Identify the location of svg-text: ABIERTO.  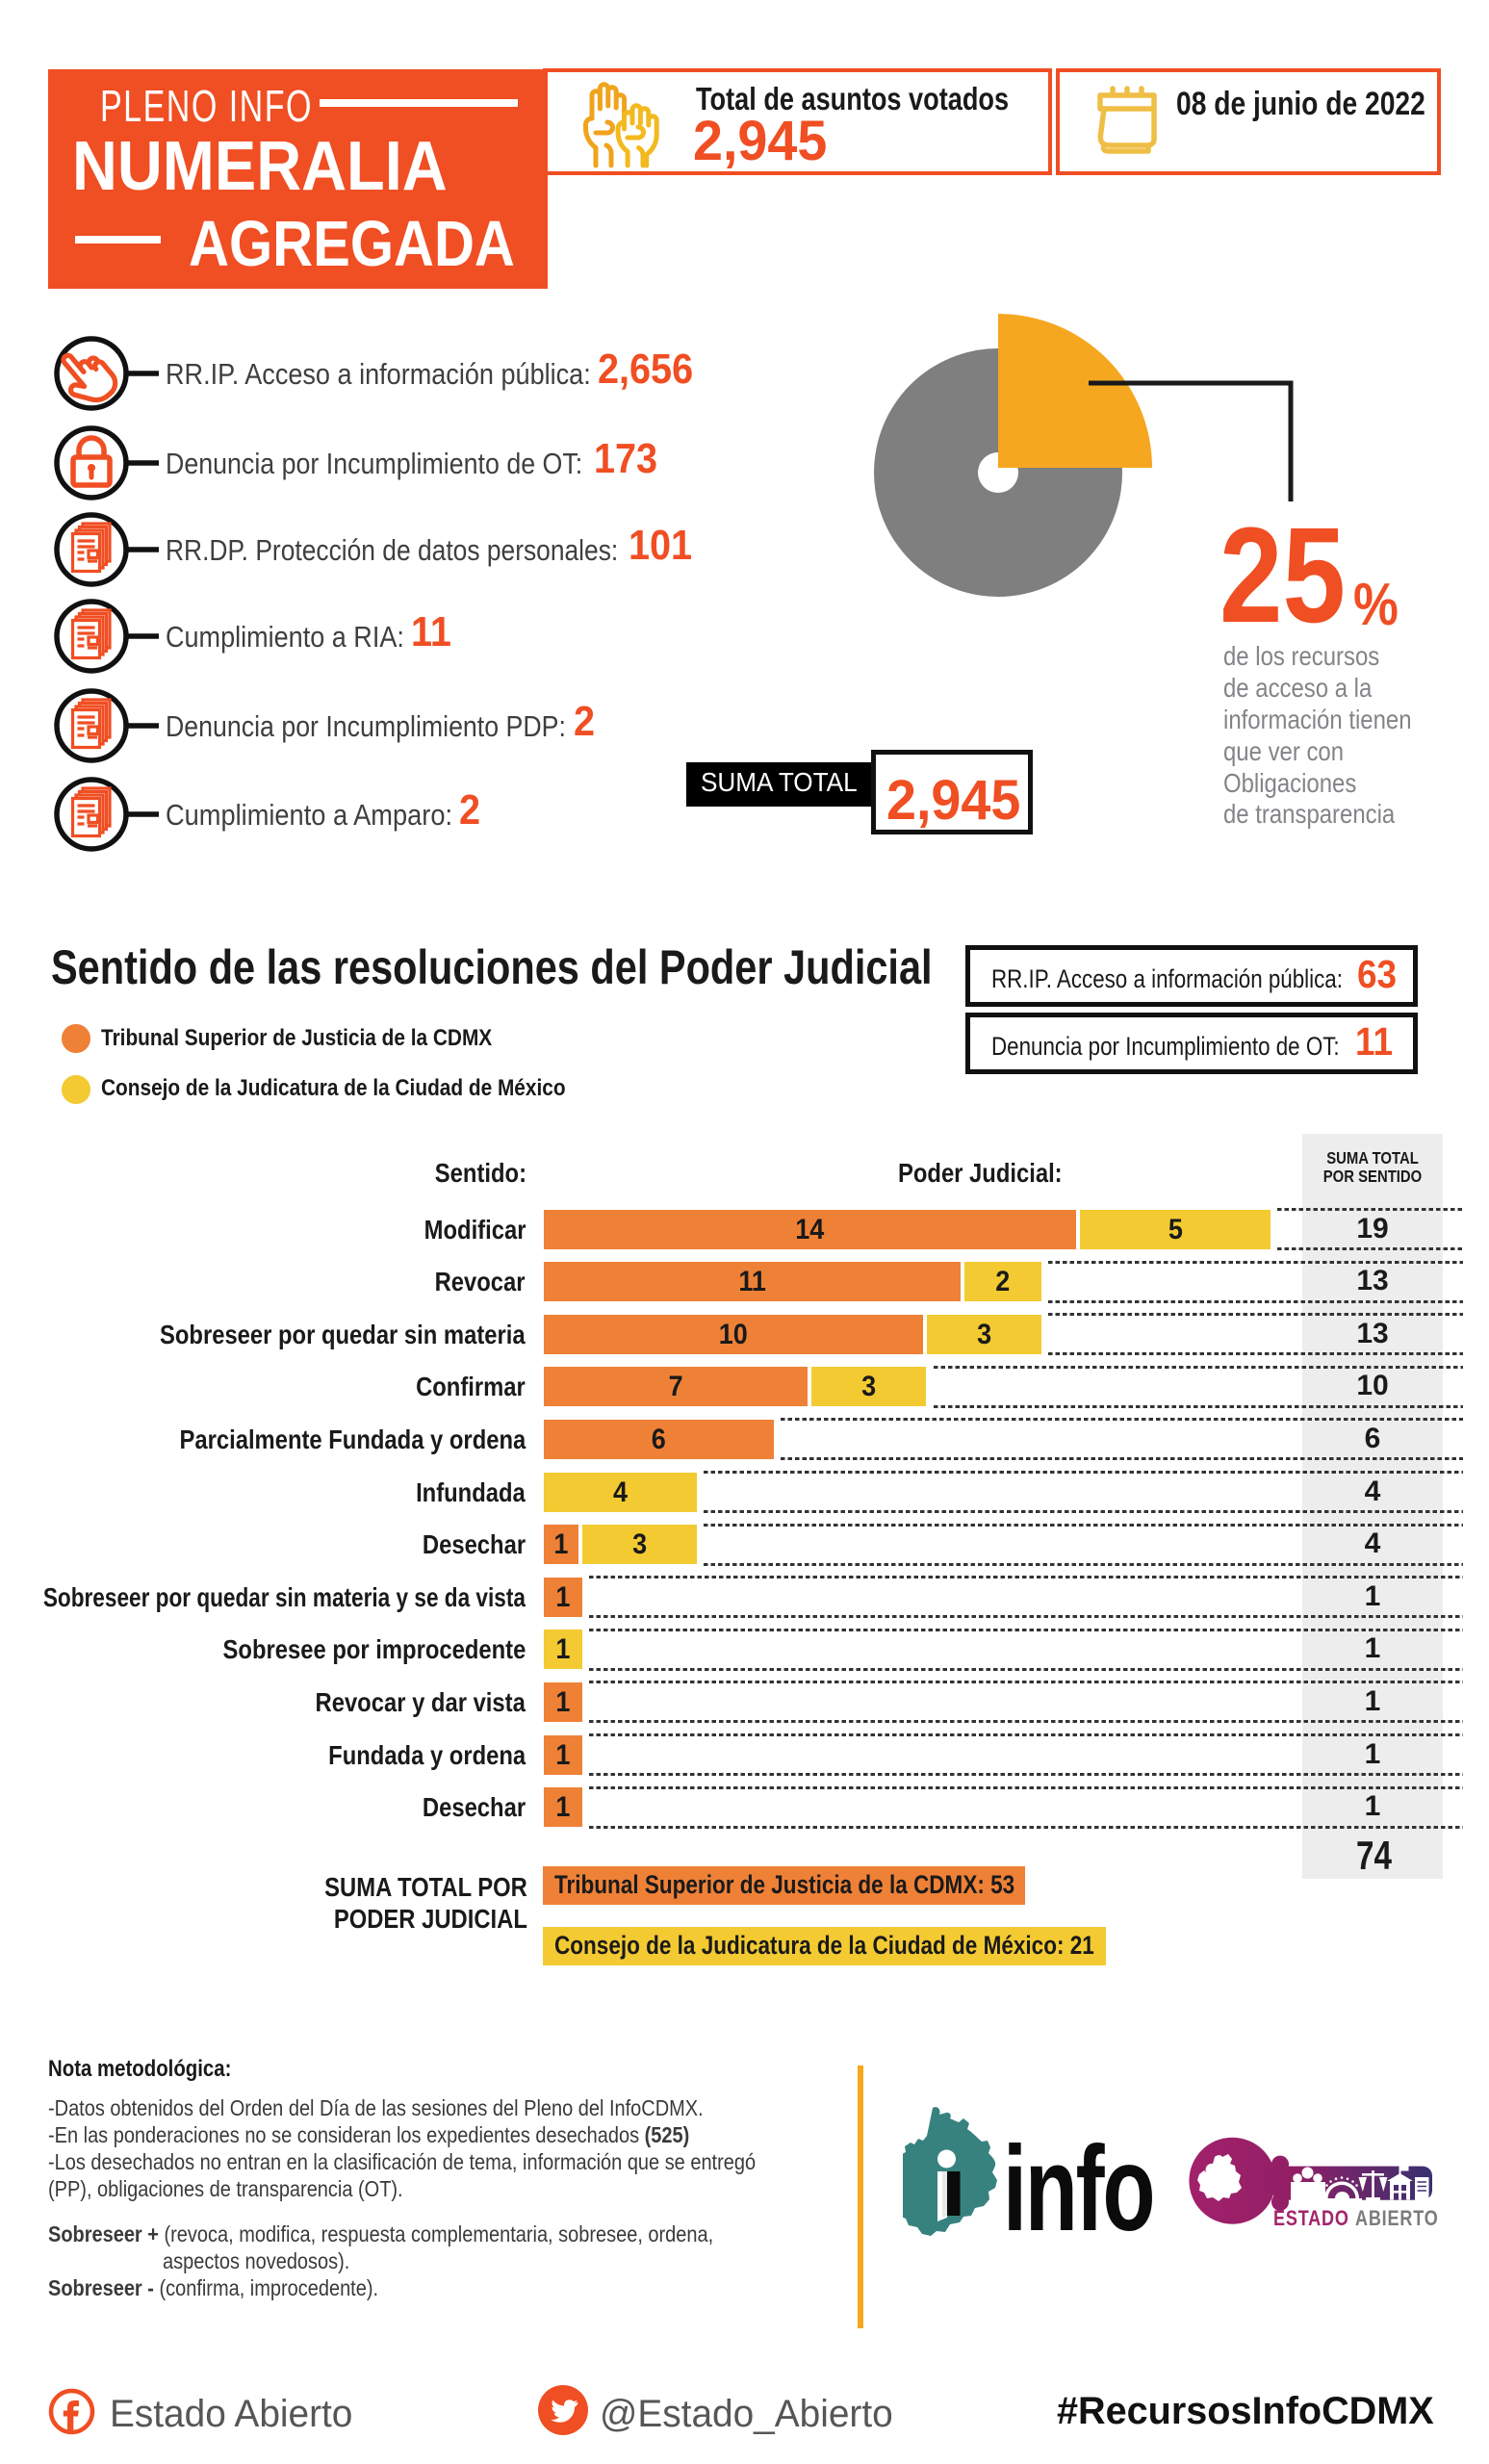
(1397, 2218).